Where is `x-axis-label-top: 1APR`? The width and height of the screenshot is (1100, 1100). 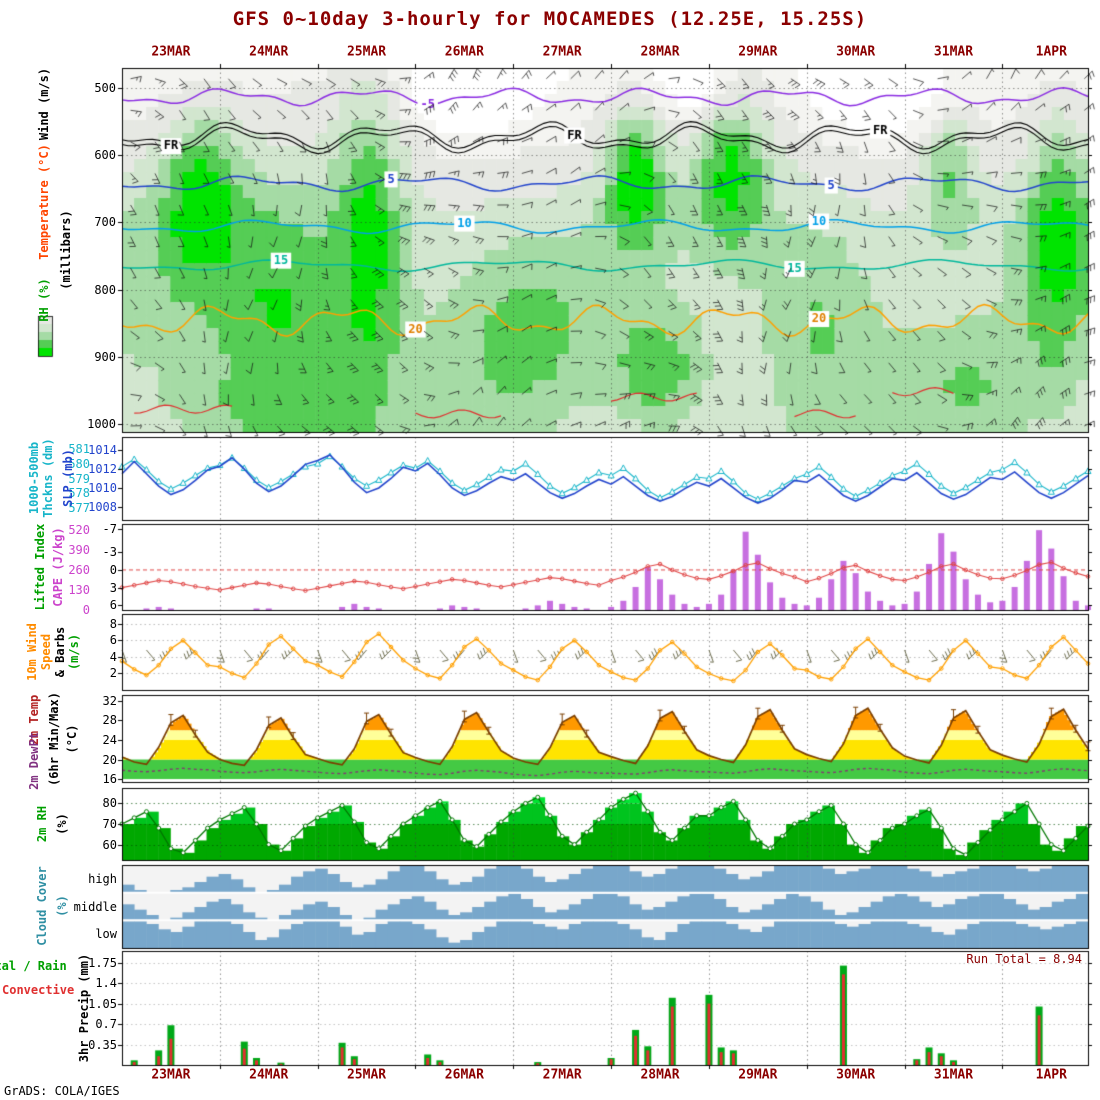
x-axis-label-top: 1APR is located at coordinates (1051, 52).